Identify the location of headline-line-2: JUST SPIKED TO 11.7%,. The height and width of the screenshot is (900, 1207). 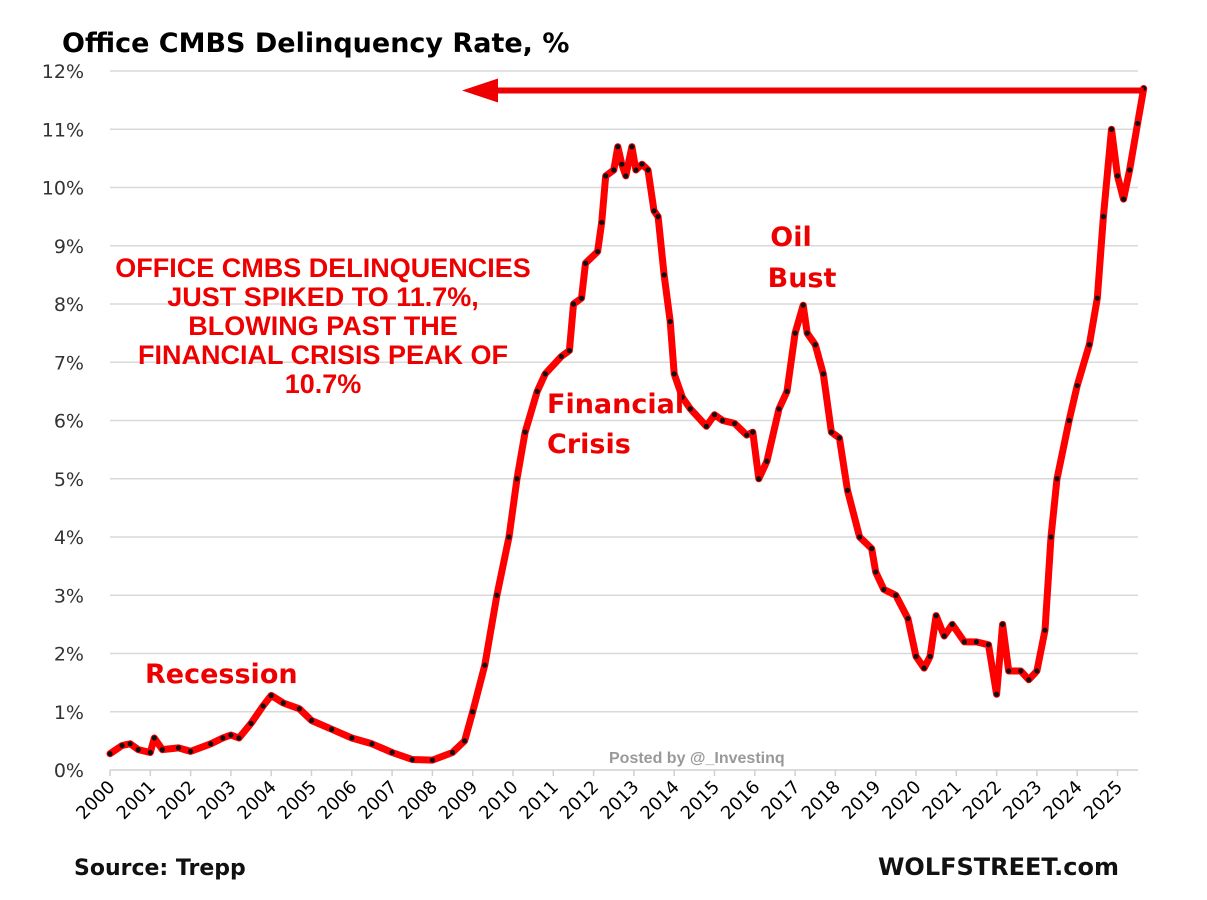
(323, 297).